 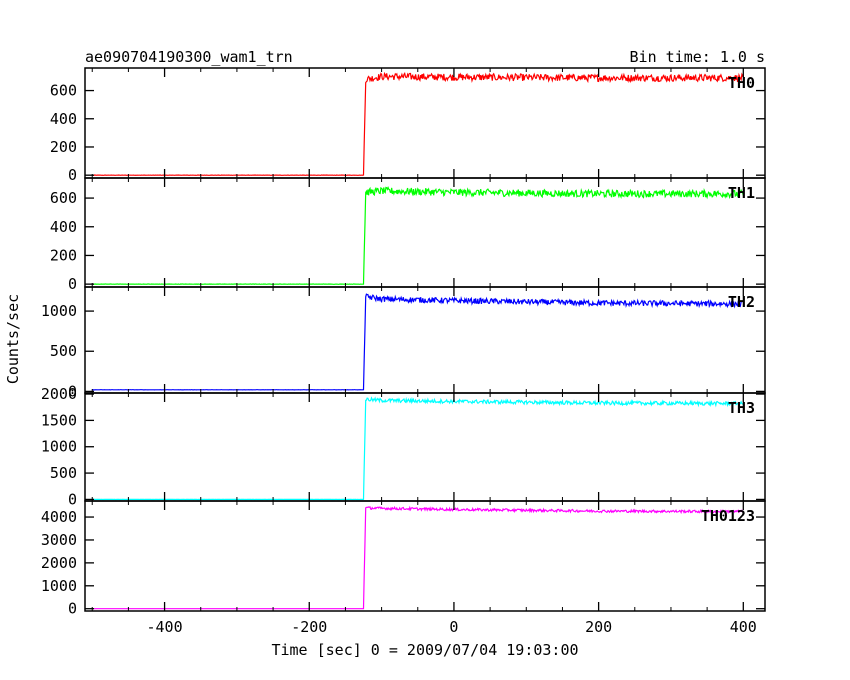 I want to click on series-label-th1: TH1, so click(x=741, y=193).